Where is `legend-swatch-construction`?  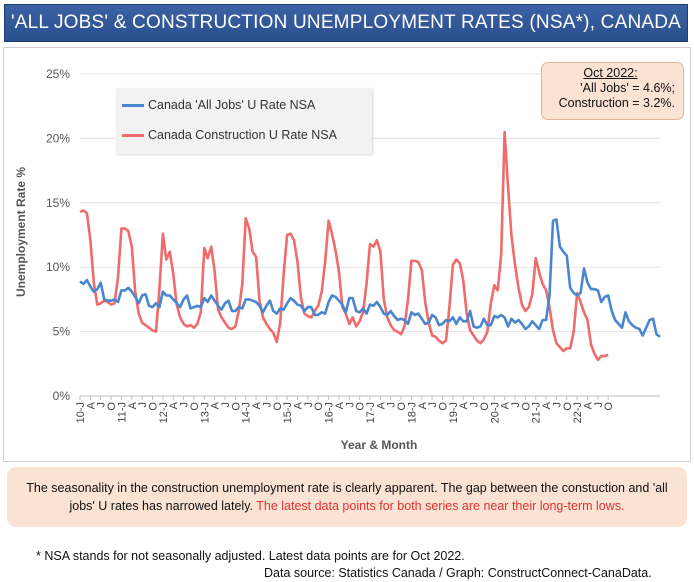 legend-swatch-construction is located at coordinates (133, 135).